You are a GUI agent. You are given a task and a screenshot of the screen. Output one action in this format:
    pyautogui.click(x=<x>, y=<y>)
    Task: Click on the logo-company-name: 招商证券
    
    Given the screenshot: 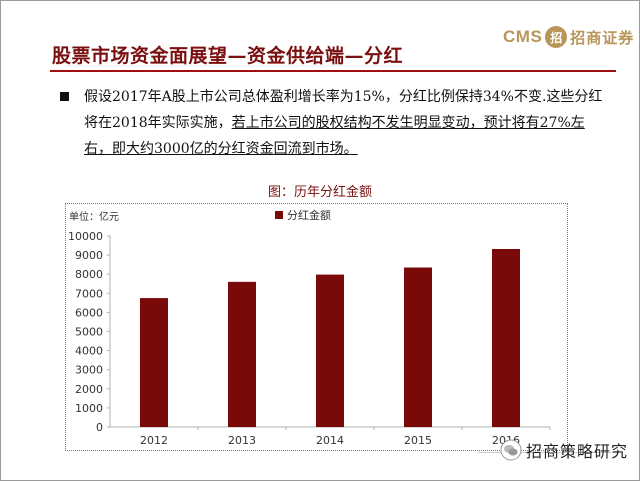 What is the action you would take?
    pyautogui.click(x=602, y=37)
    